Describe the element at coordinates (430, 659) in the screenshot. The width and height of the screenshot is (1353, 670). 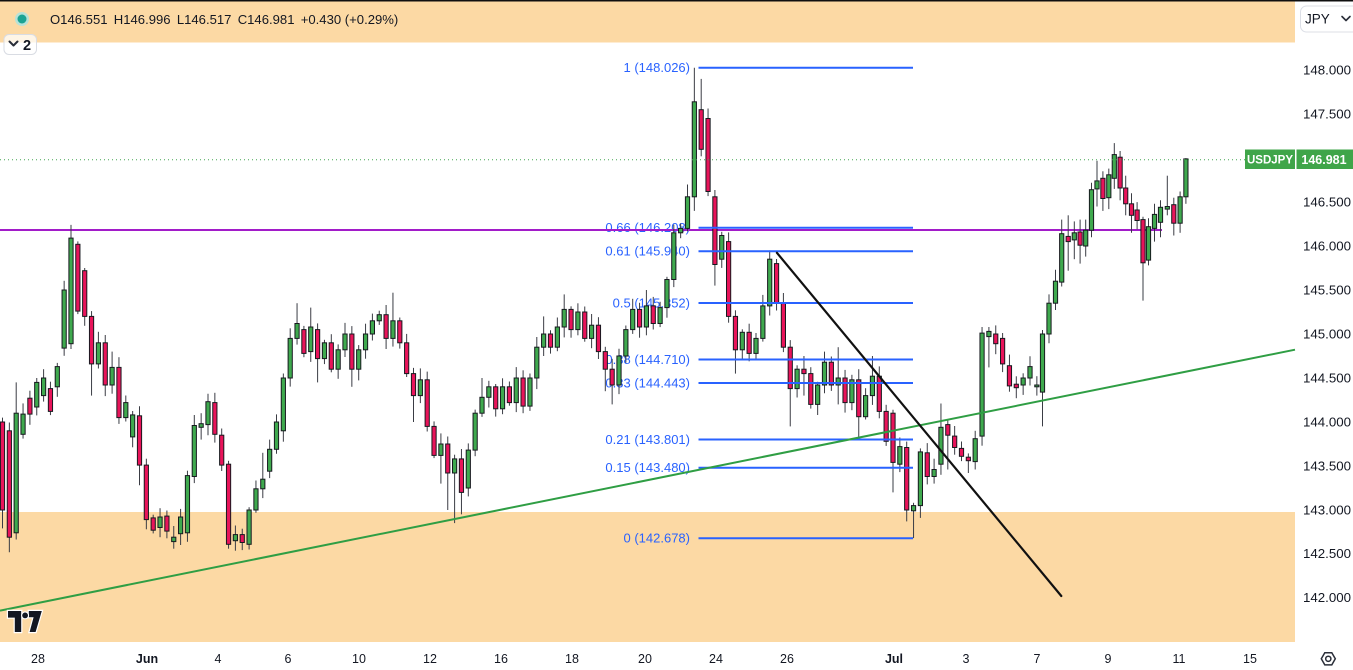
I see `svg-text: 12` at that location.